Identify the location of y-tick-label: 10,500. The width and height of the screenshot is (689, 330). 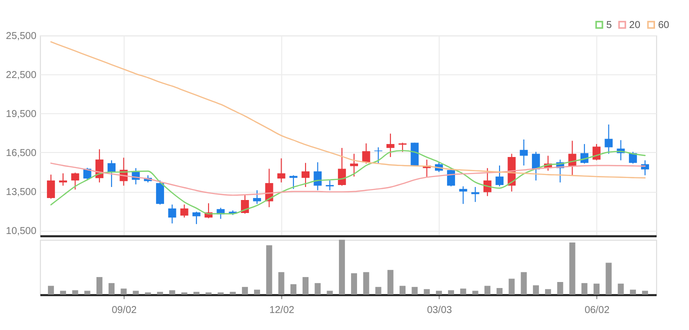
(21, 232).